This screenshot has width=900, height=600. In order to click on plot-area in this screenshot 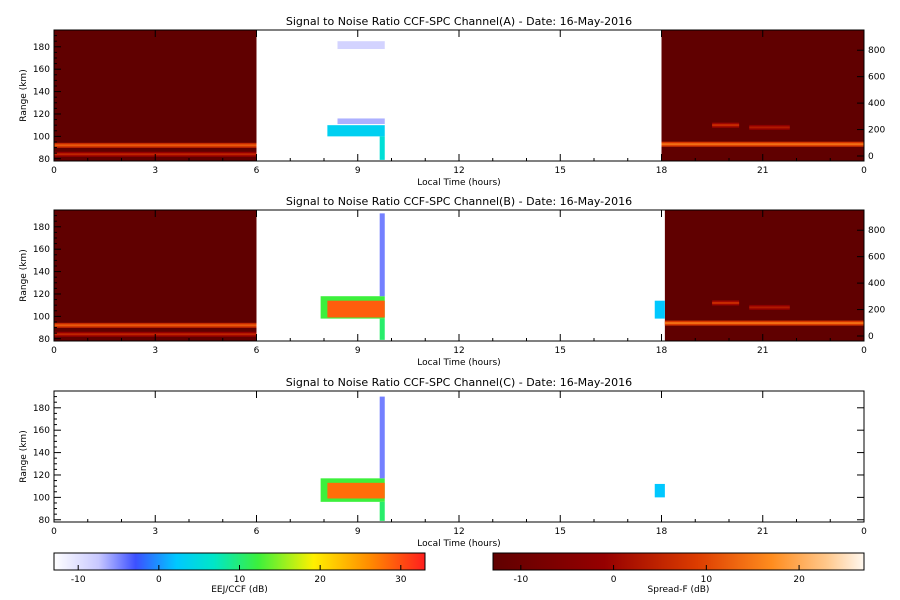, I will do `click(492, 458)`.